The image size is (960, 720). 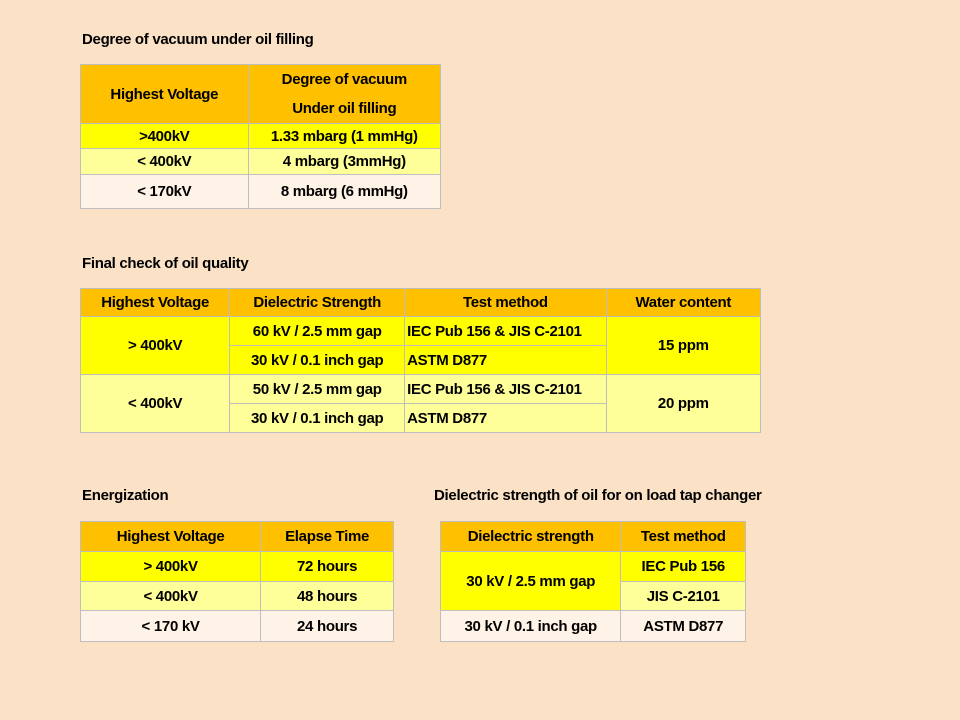 What do you see at coordinates (530, 536) in the screenshot?
I see `header-dielectric-strength: Dielectric strength` at bounding box center [530, 536].